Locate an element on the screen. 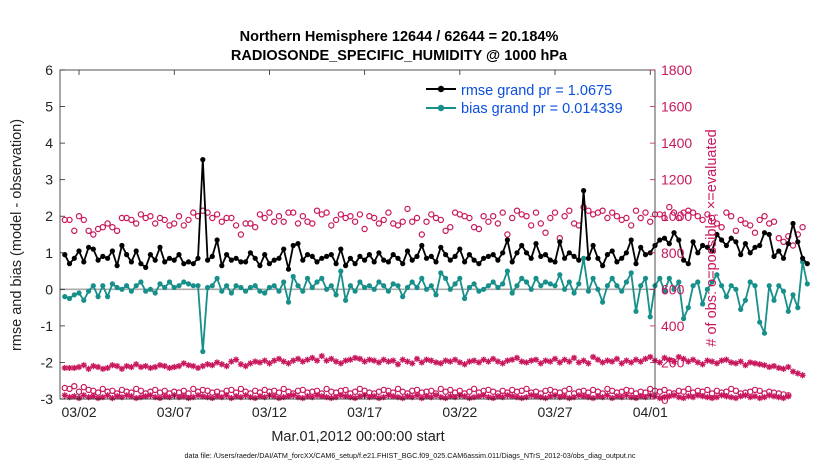 The image size is (830, 470). x-tick-label: 03/07 is located at coordinates (174, 412).